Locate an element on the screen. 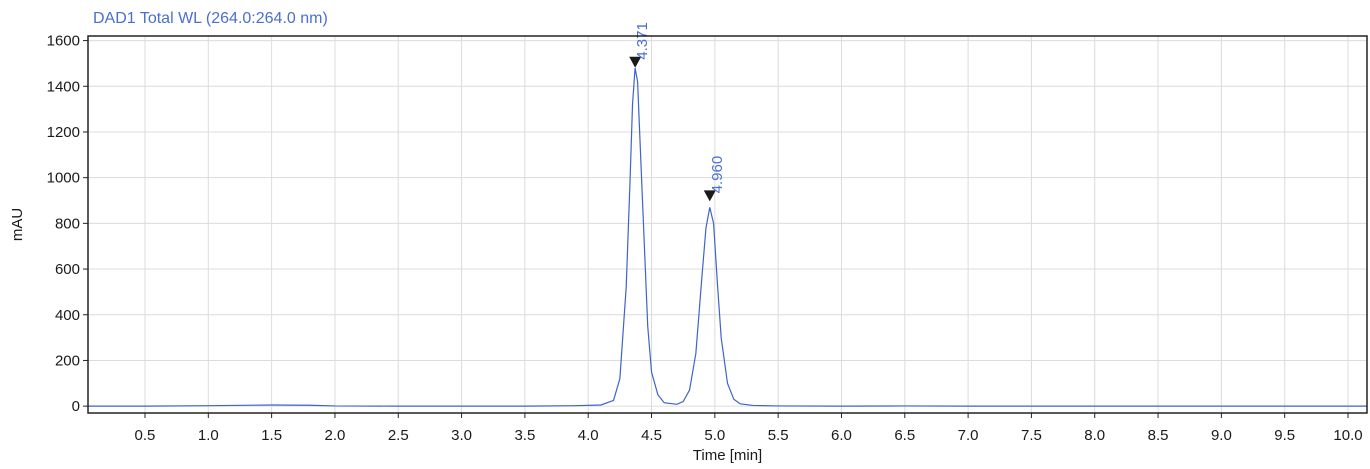  x-tick-label: 4.0 is located at coordinates (588, 435).